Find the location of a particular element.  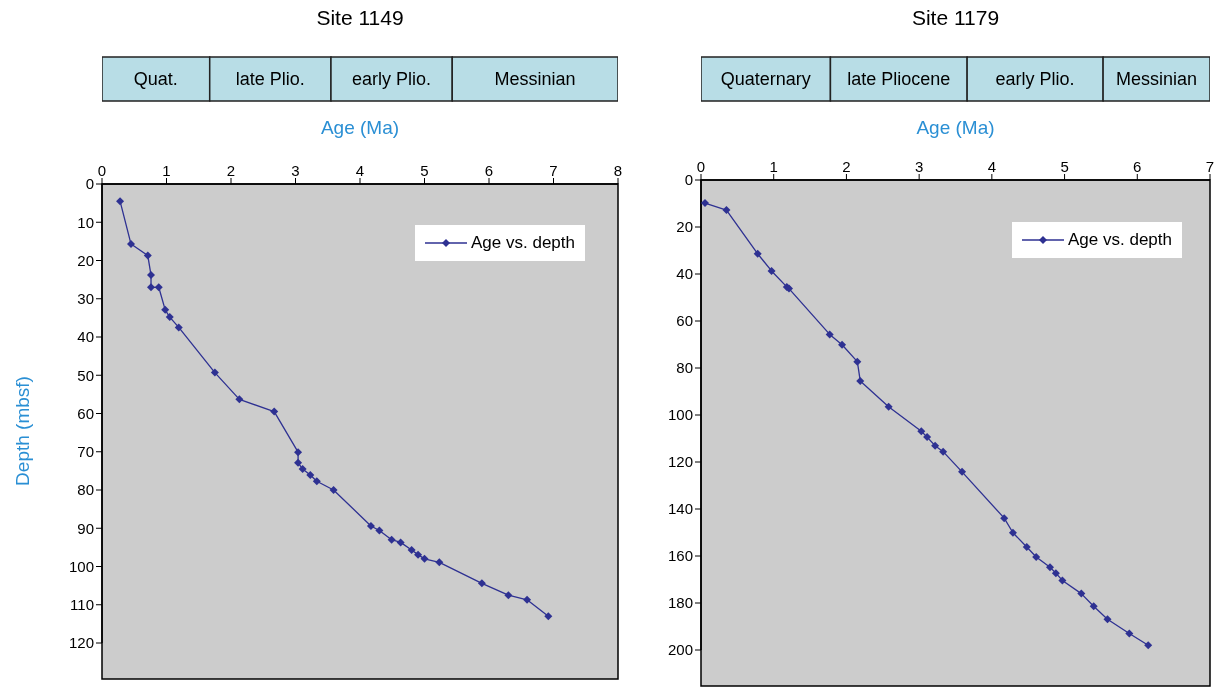

x-tick-label: 8 is located at coordinates (618, 170).